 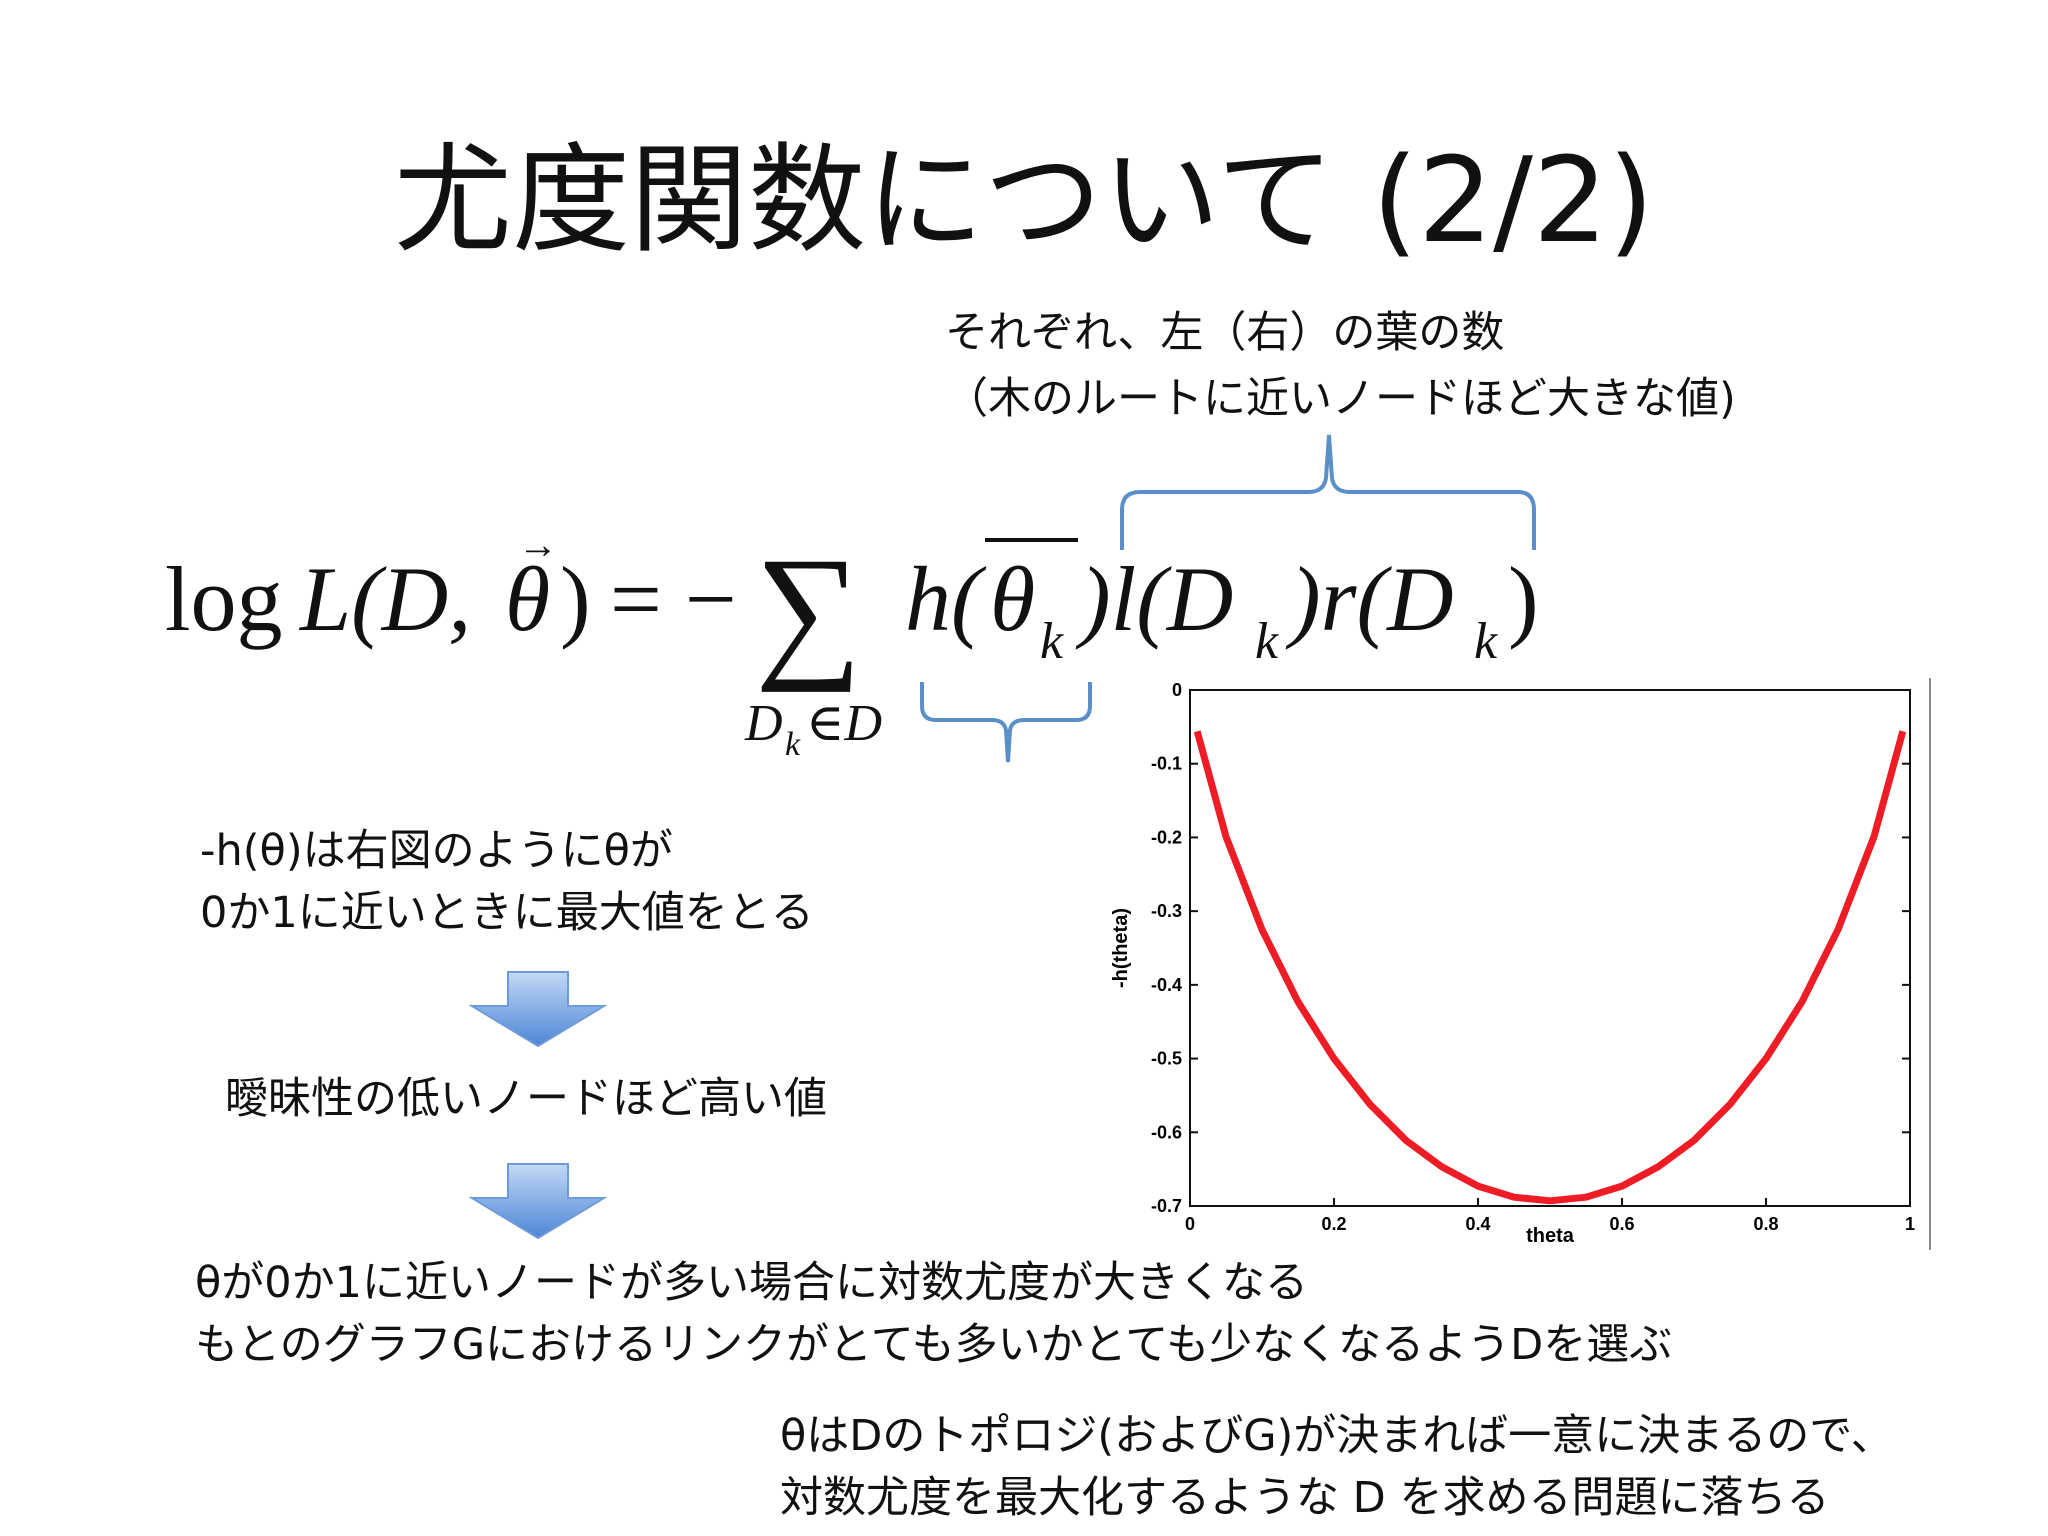 What do you see at coordinates (1486, 641) in the screenshot?
I see `r-sub-k: k` at bounding box center [1486, 641].